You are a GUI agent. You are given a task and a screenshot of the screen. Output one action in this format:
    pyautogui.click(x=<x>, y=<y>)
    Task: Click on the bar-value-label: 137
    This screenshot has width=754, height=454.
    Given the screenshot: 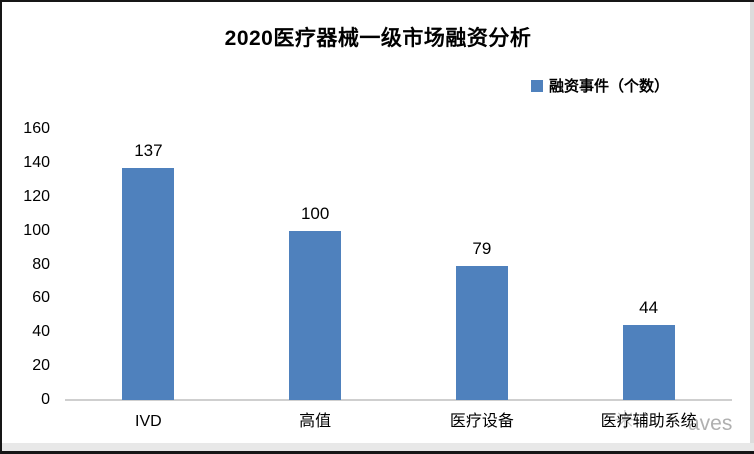 What is the action you would take?
    pyautogui.click(x=148, y=150)
    